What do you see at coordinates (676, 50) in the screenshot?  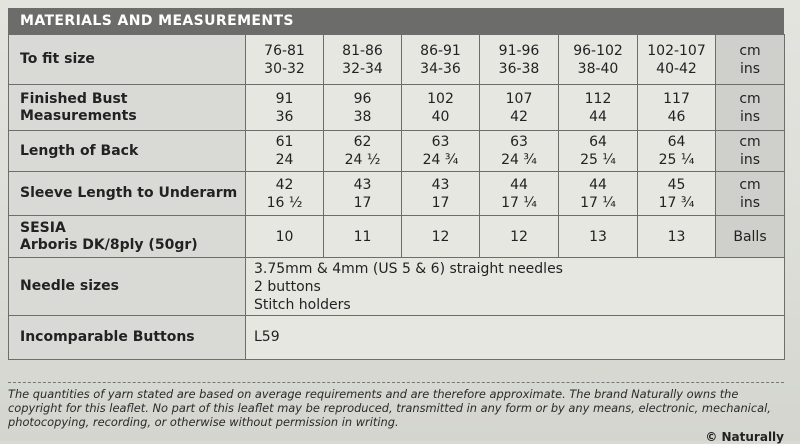 I see `cell-line: 102-107` at bounding box center [676, 50].